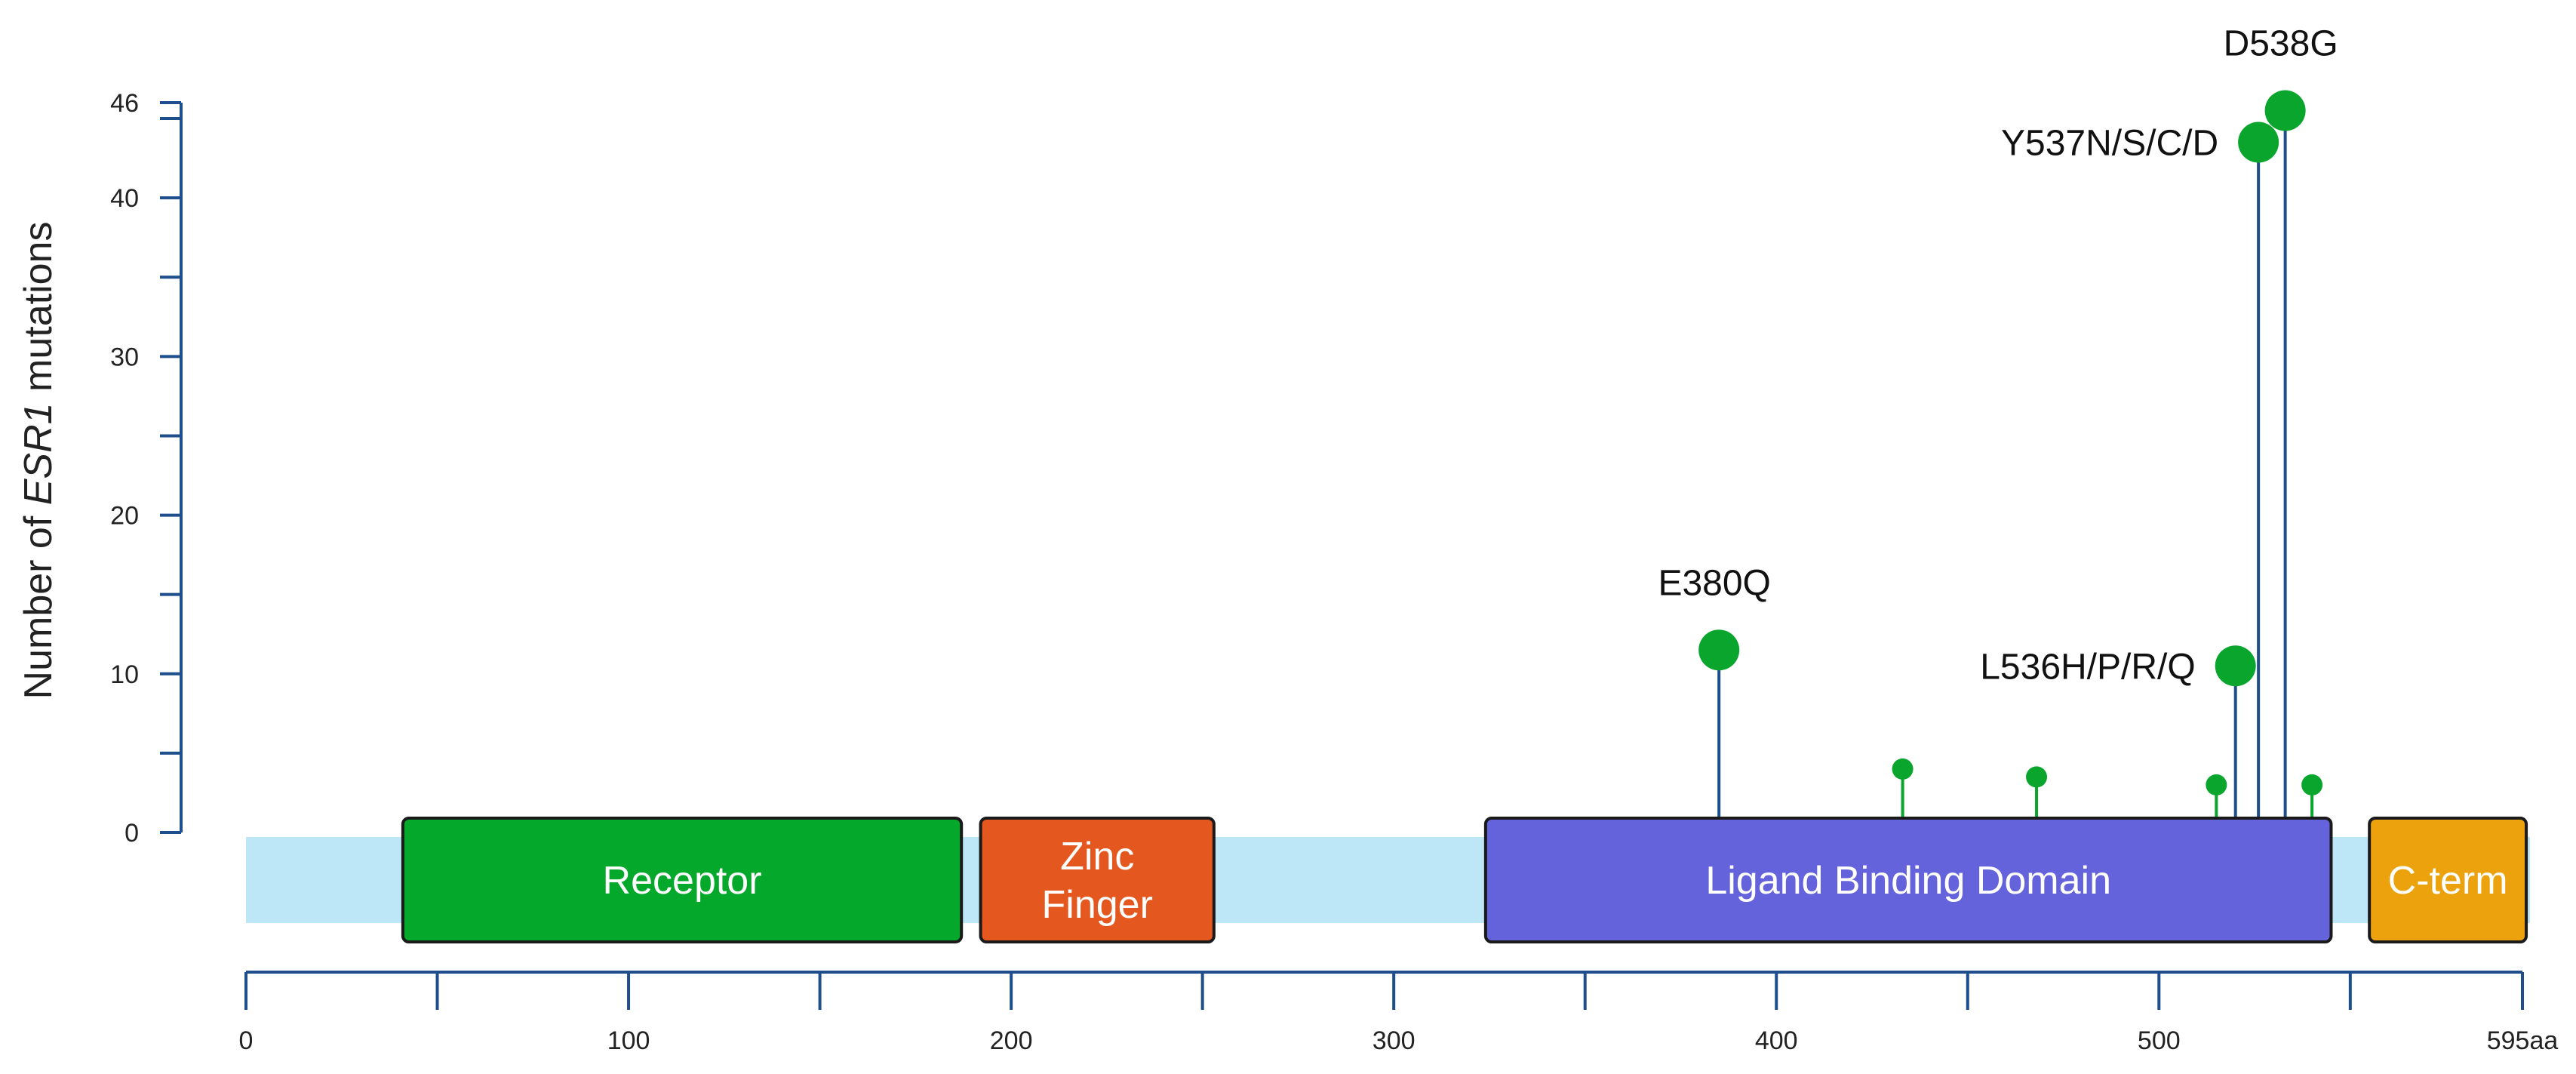  What do you see at coordinates (2281, 44) in the screenshot?
I see `mutation-label: D538G` at bounding box center [2281, 44].